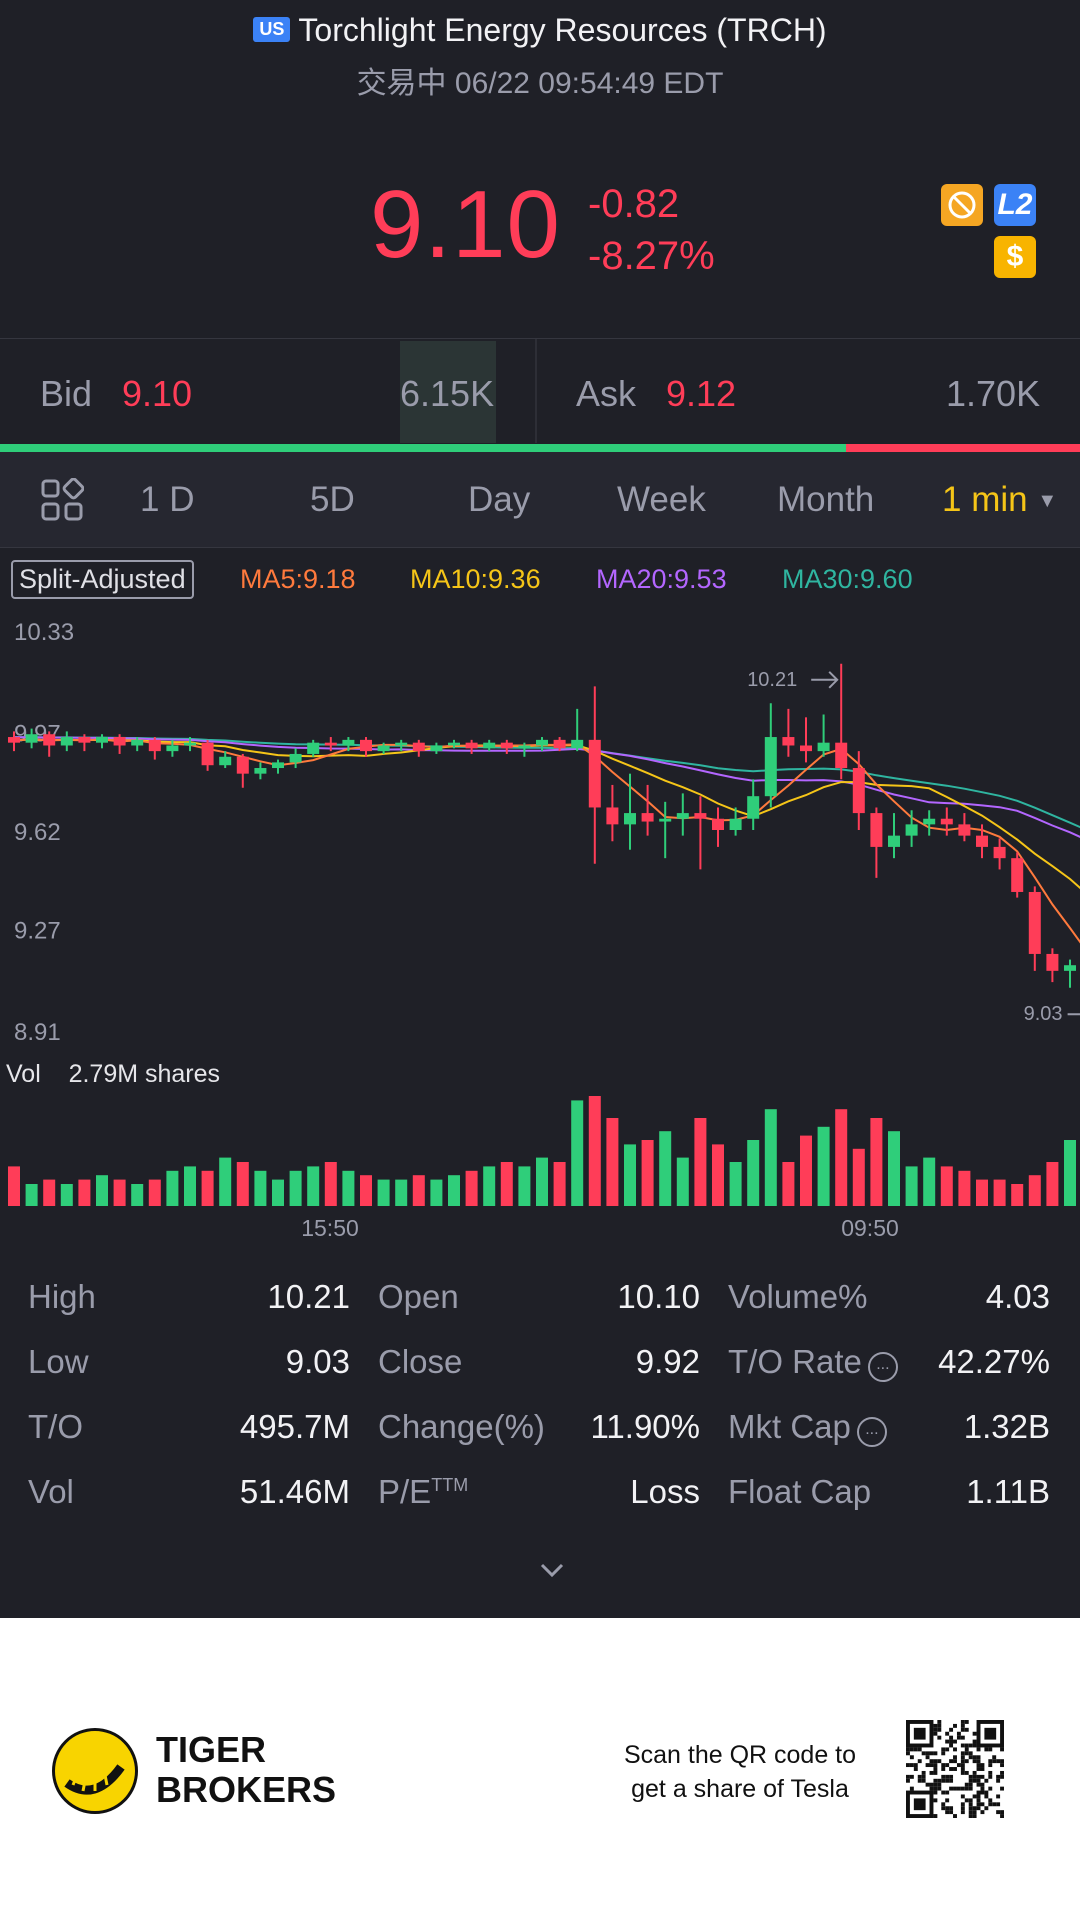 The image size is (1080, 1920). Describe the element at coordinates (540, 30) in the screenshot. I see `stock-title: US Torchlight Energy Resources (TRCH)` at that location.